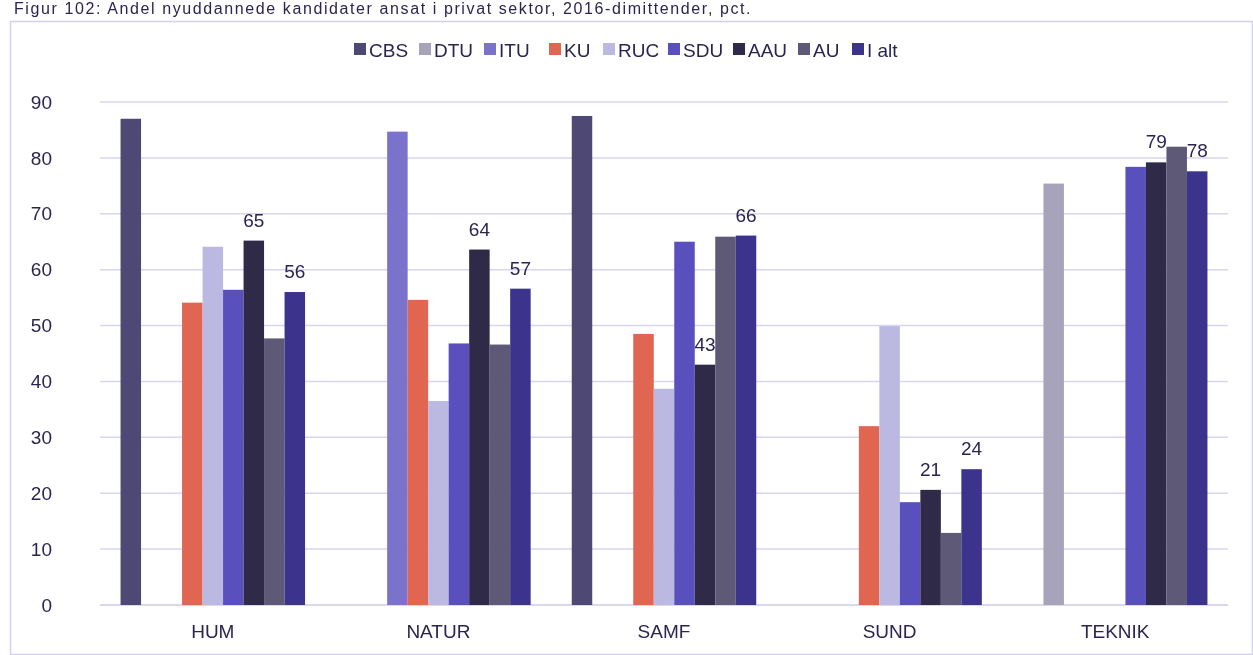 Image resolution: width=1253 pixels, height=655 pixels. I want to click on data-label: 43, so click(705, 344).